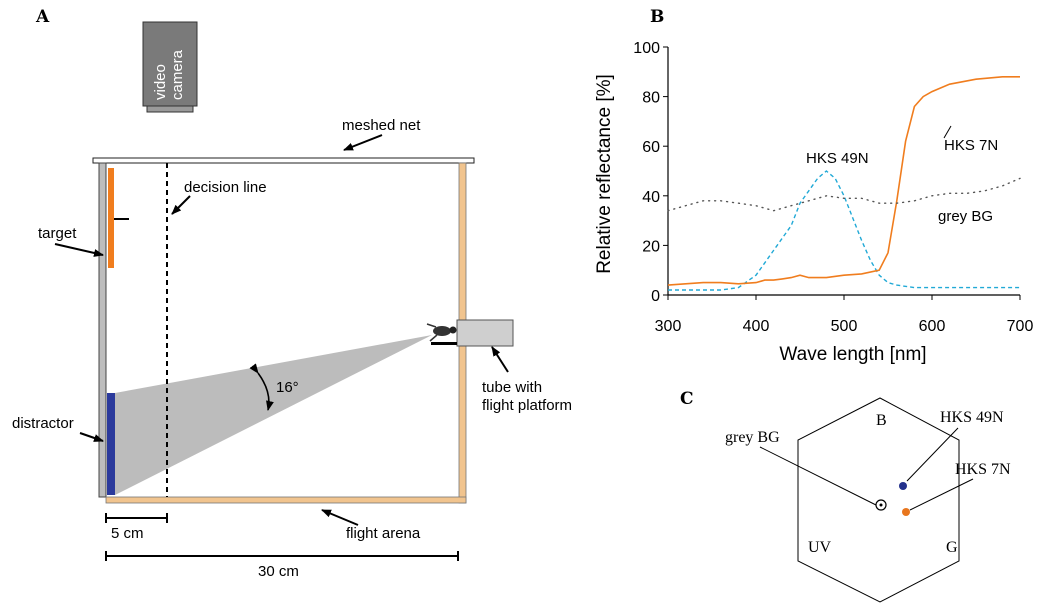 This screenshot has height=604, width=1053. I want to click on left-wall, so click(102, 330).